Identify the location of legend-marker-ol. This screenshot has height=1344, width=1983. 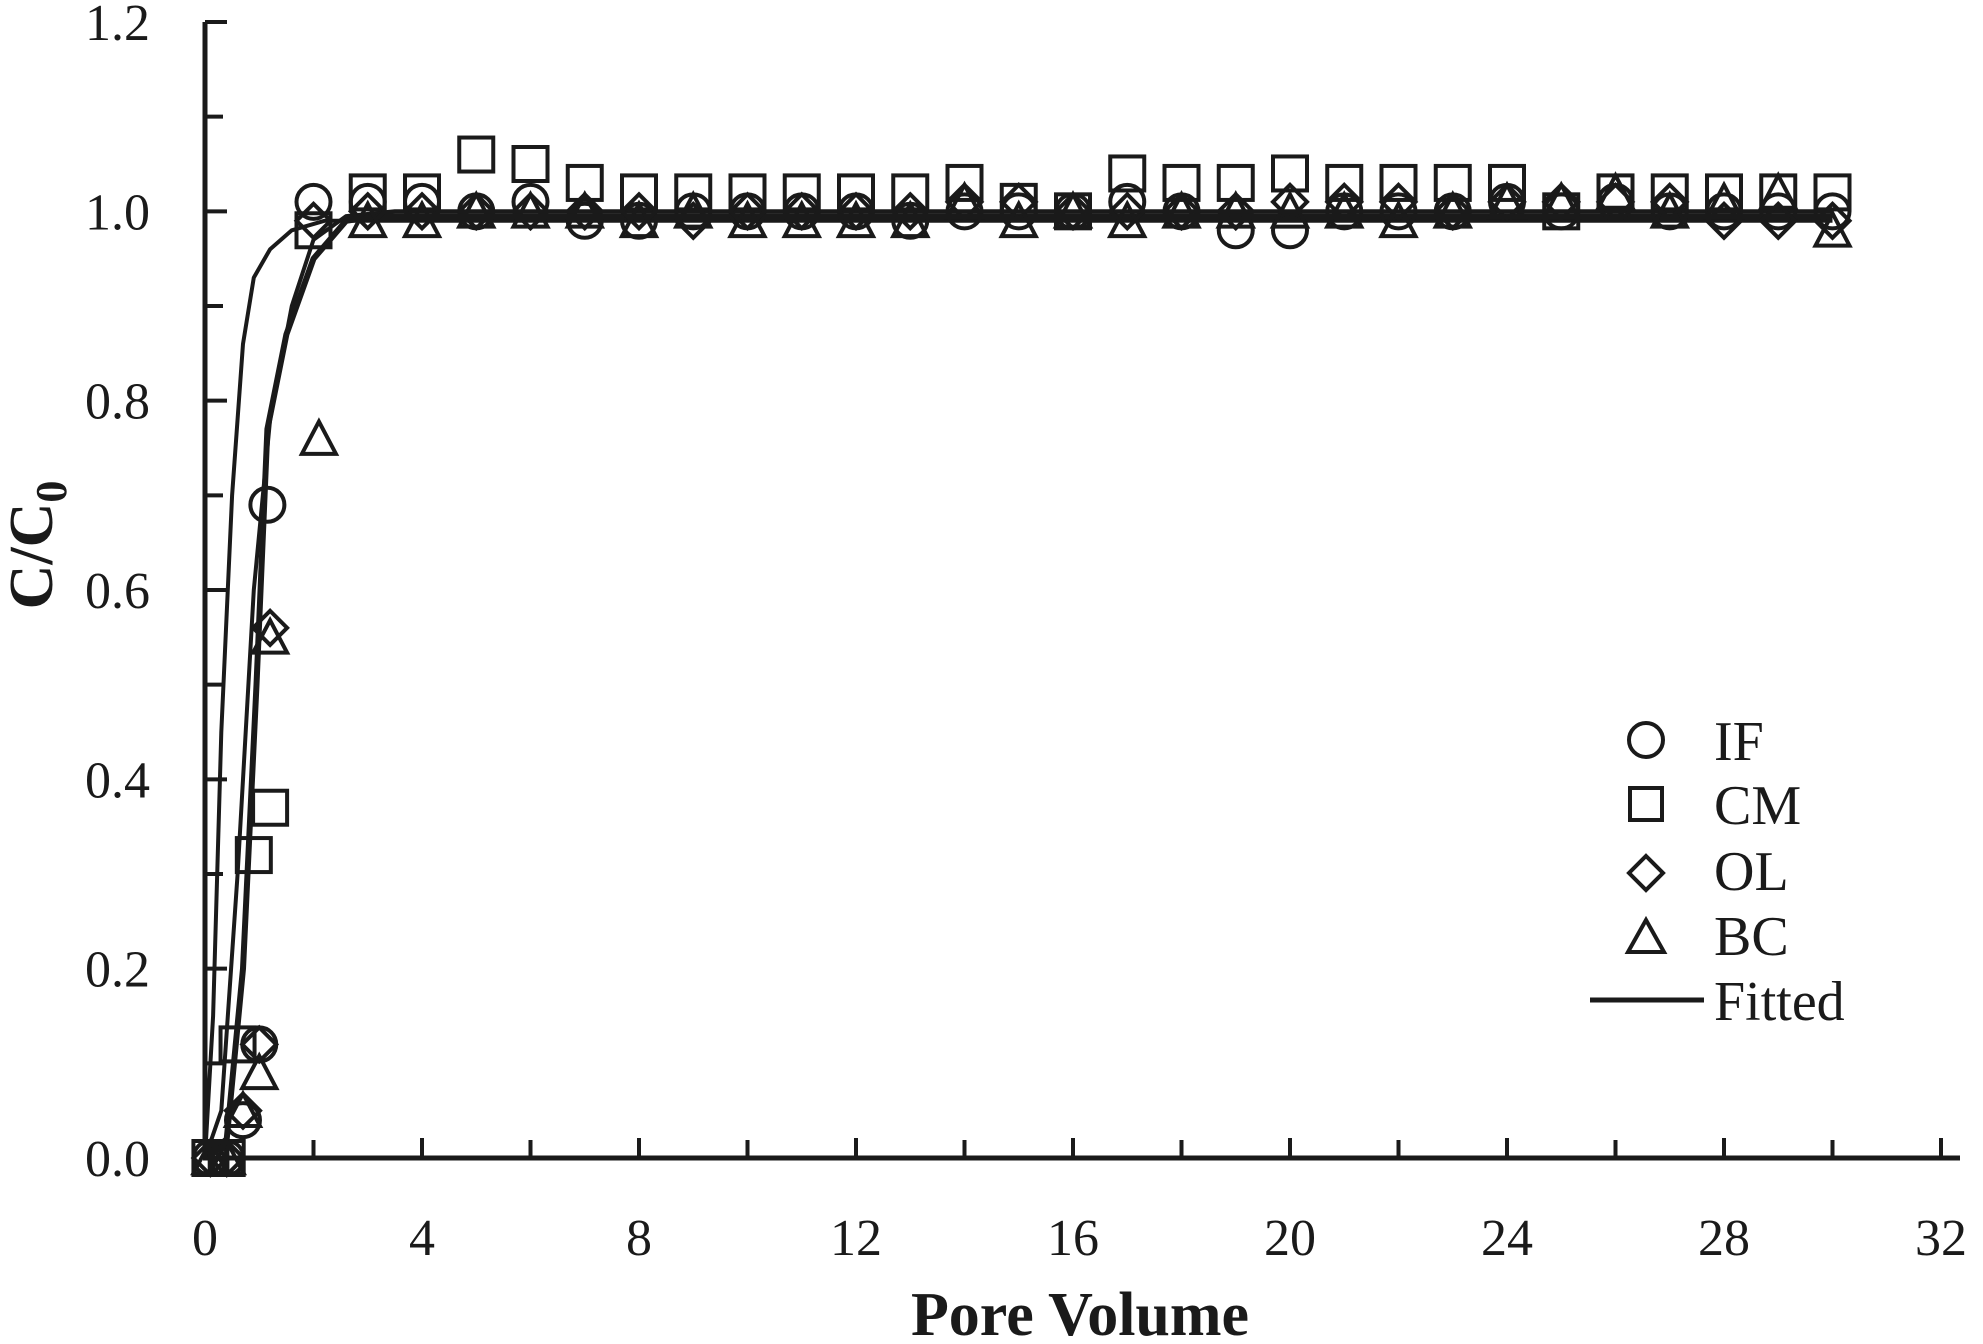
(1646, 873).